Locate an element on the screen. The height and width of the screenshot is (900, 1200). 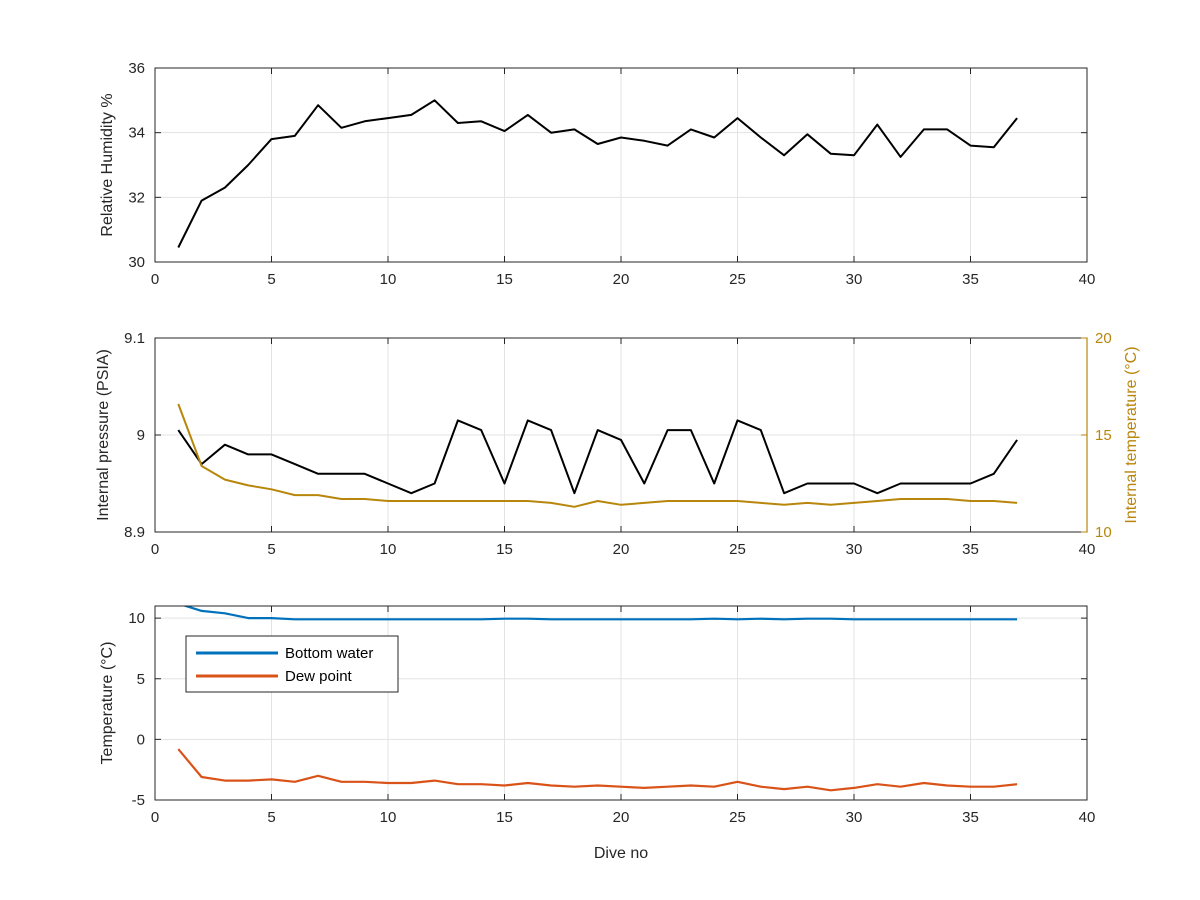
series-line-dew-point is located at coordinates (597, 770).